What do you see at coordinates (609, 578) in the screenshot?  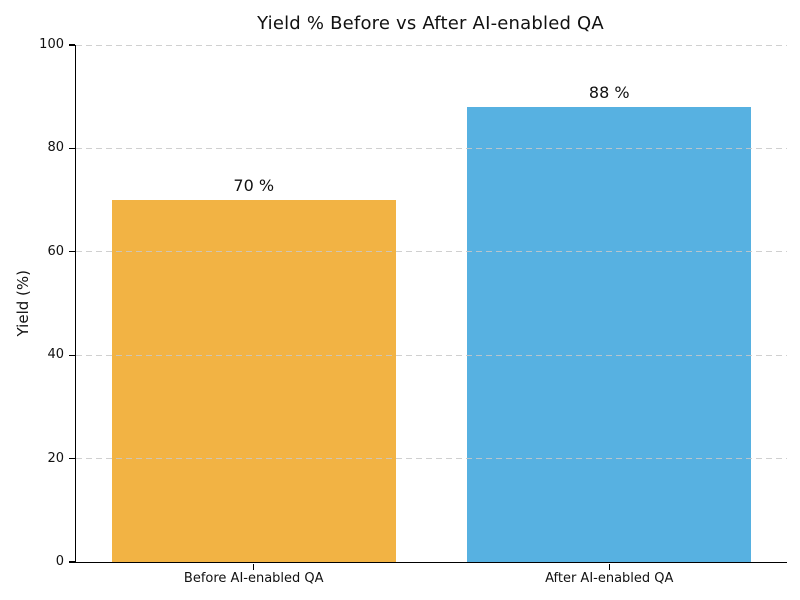 I see `x-tick-label: After AI-enabled QA` at bounding box center [609, 578].